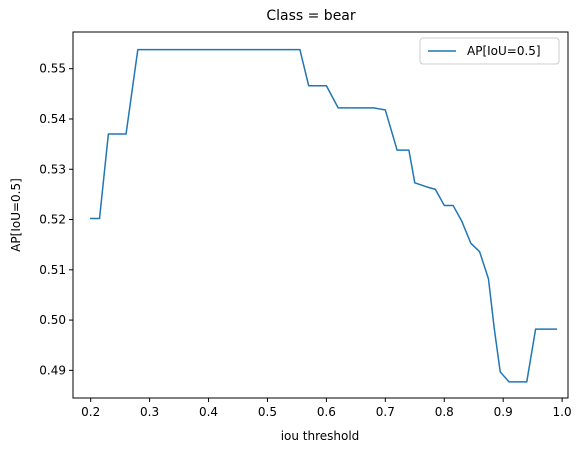 Image resolution: width=579 pixels, height=453 pixels. Describe the element at coordinates (385, 412) in the screenshot. I see `x-tick-label: 0.7` at that location.